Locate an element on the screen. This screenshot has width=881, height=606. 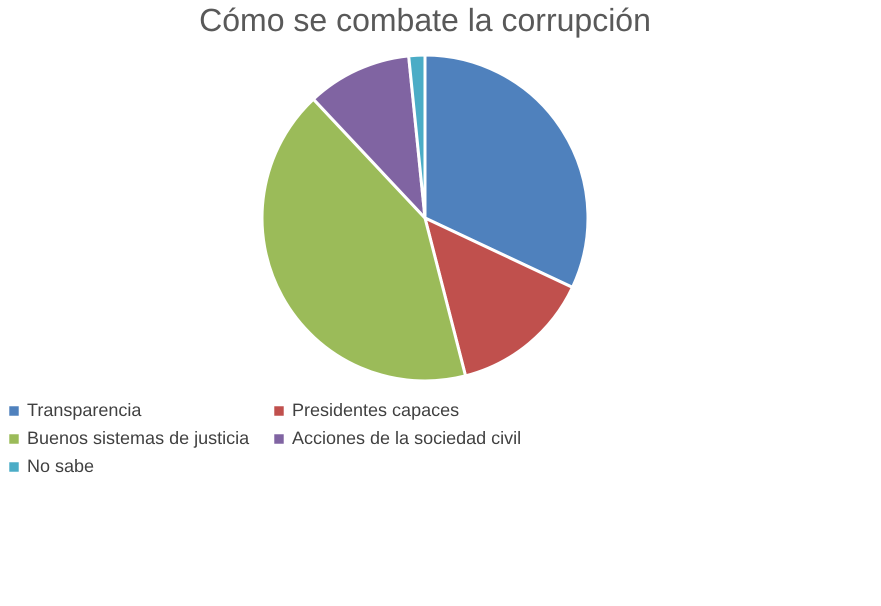
legend-label: Presidentes capaces is located at coordinates (376, 410).